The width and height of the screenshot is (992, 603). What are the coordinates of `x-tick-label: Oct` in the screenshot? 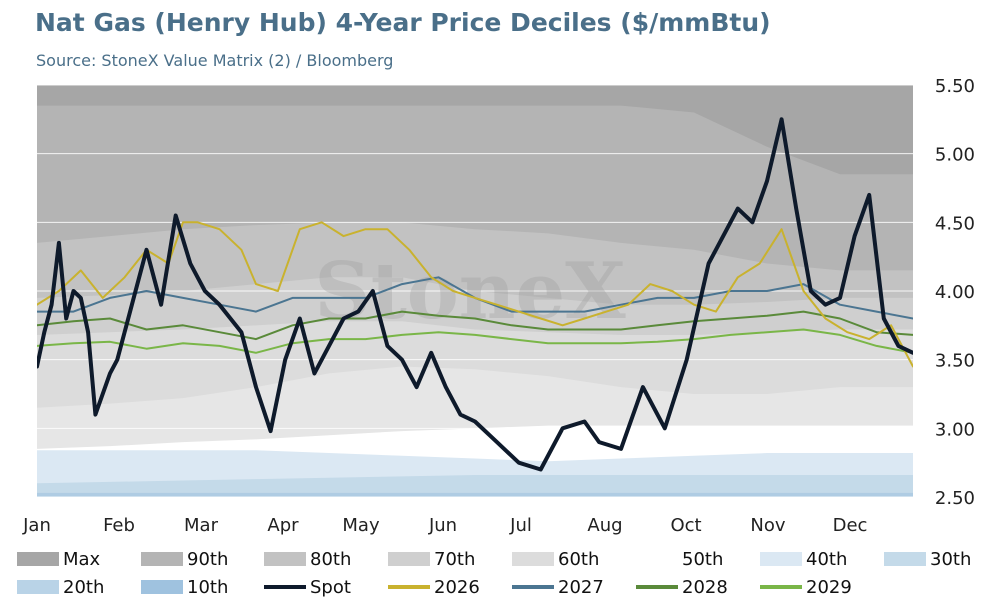 It's located at (685, 525).